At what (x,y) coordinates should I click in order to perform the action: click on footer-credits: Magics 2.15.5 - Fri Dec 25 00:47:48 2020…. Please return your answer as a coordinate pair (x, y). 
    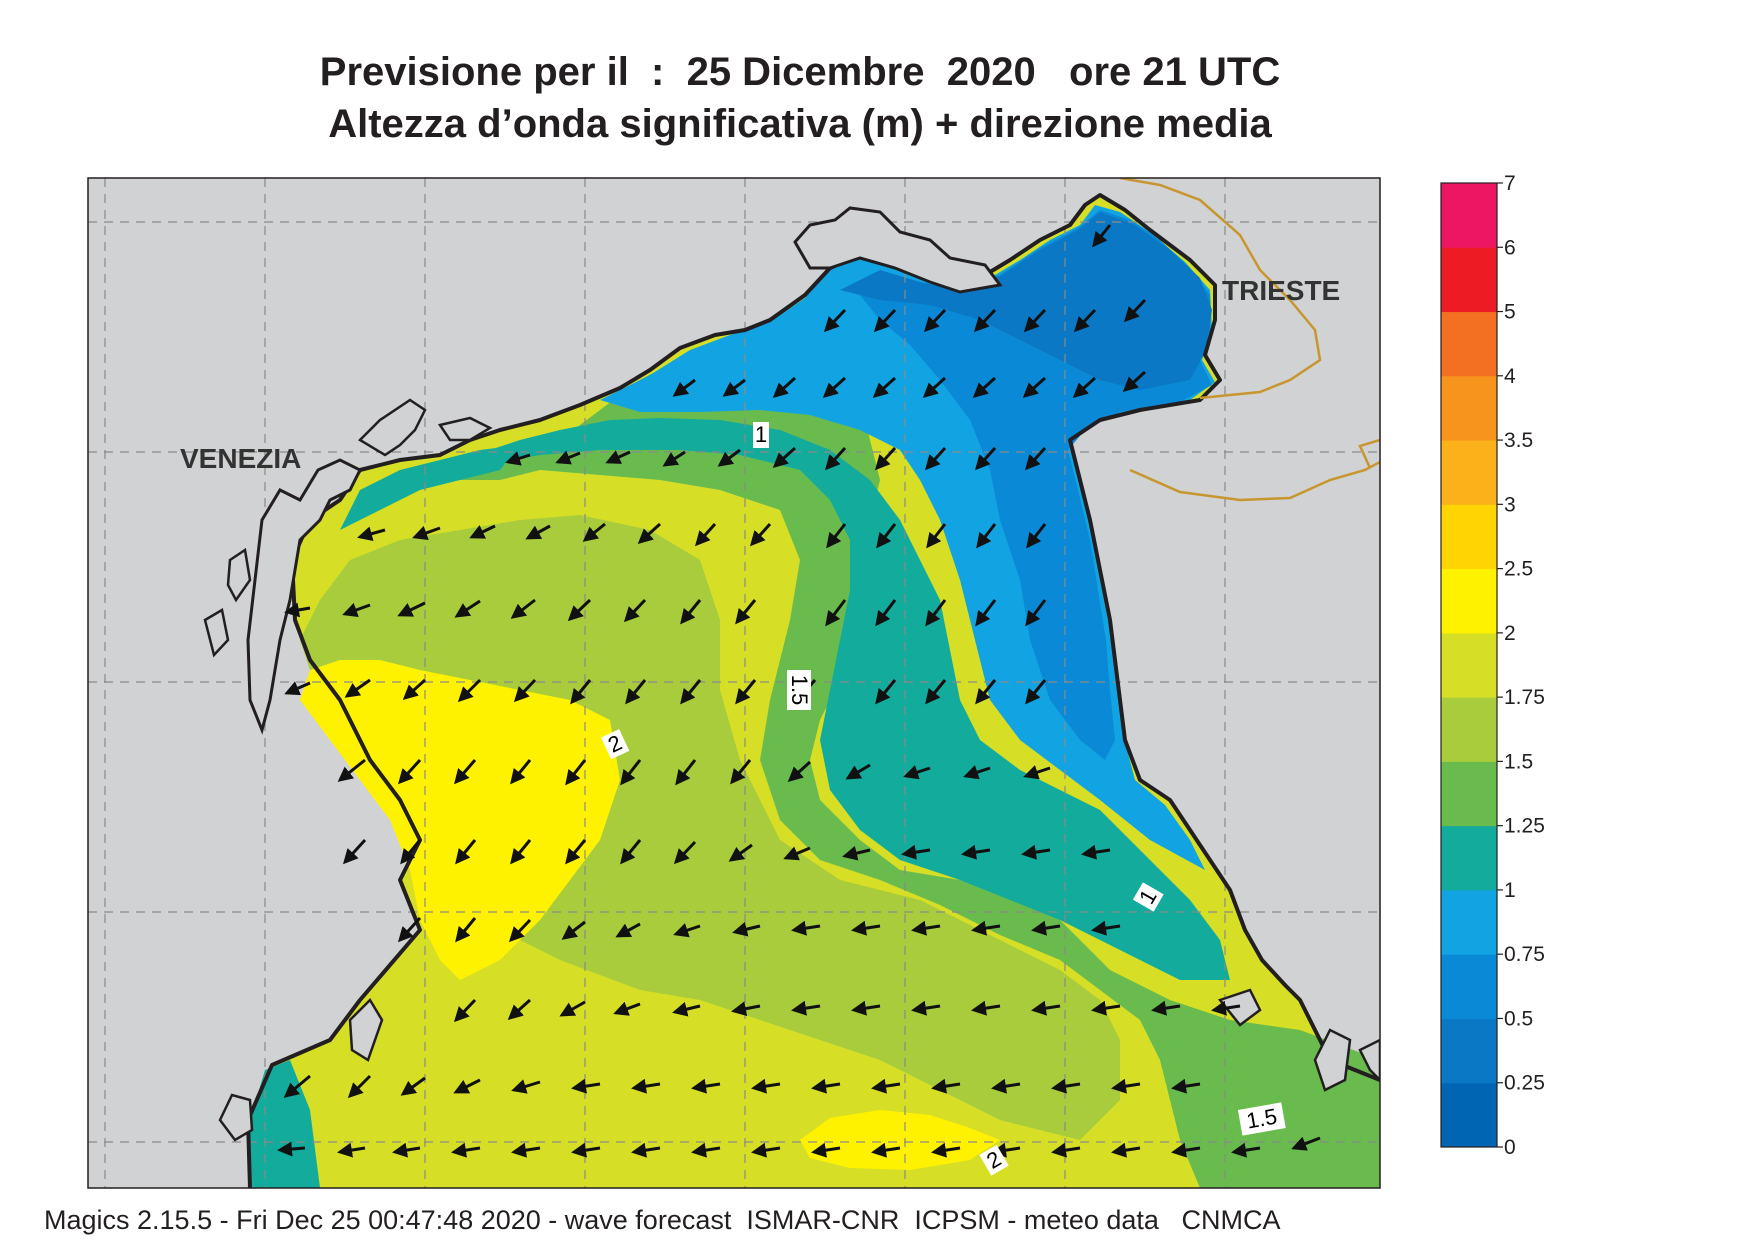
    Looking at the image, I should click on (662, 1220).